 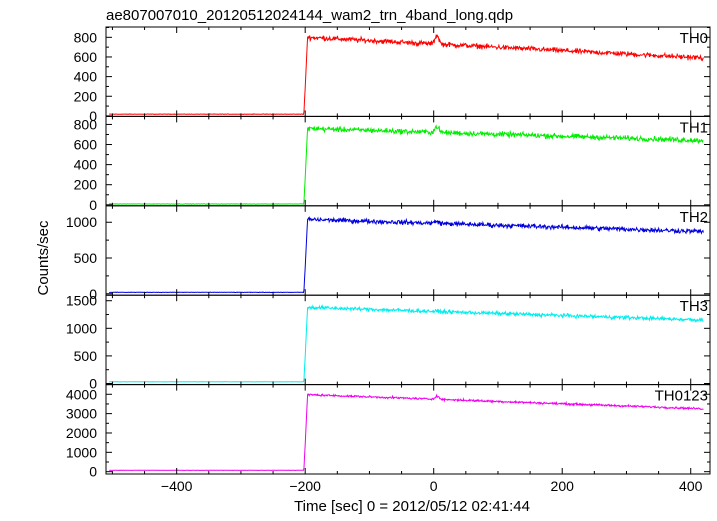 What do you see at coordinates (412, 506) in the screenshot?
I see `x-axis-label: Time [sec] 0 = 2012/05/12 02:41:44` at bounding box center [412, 506].